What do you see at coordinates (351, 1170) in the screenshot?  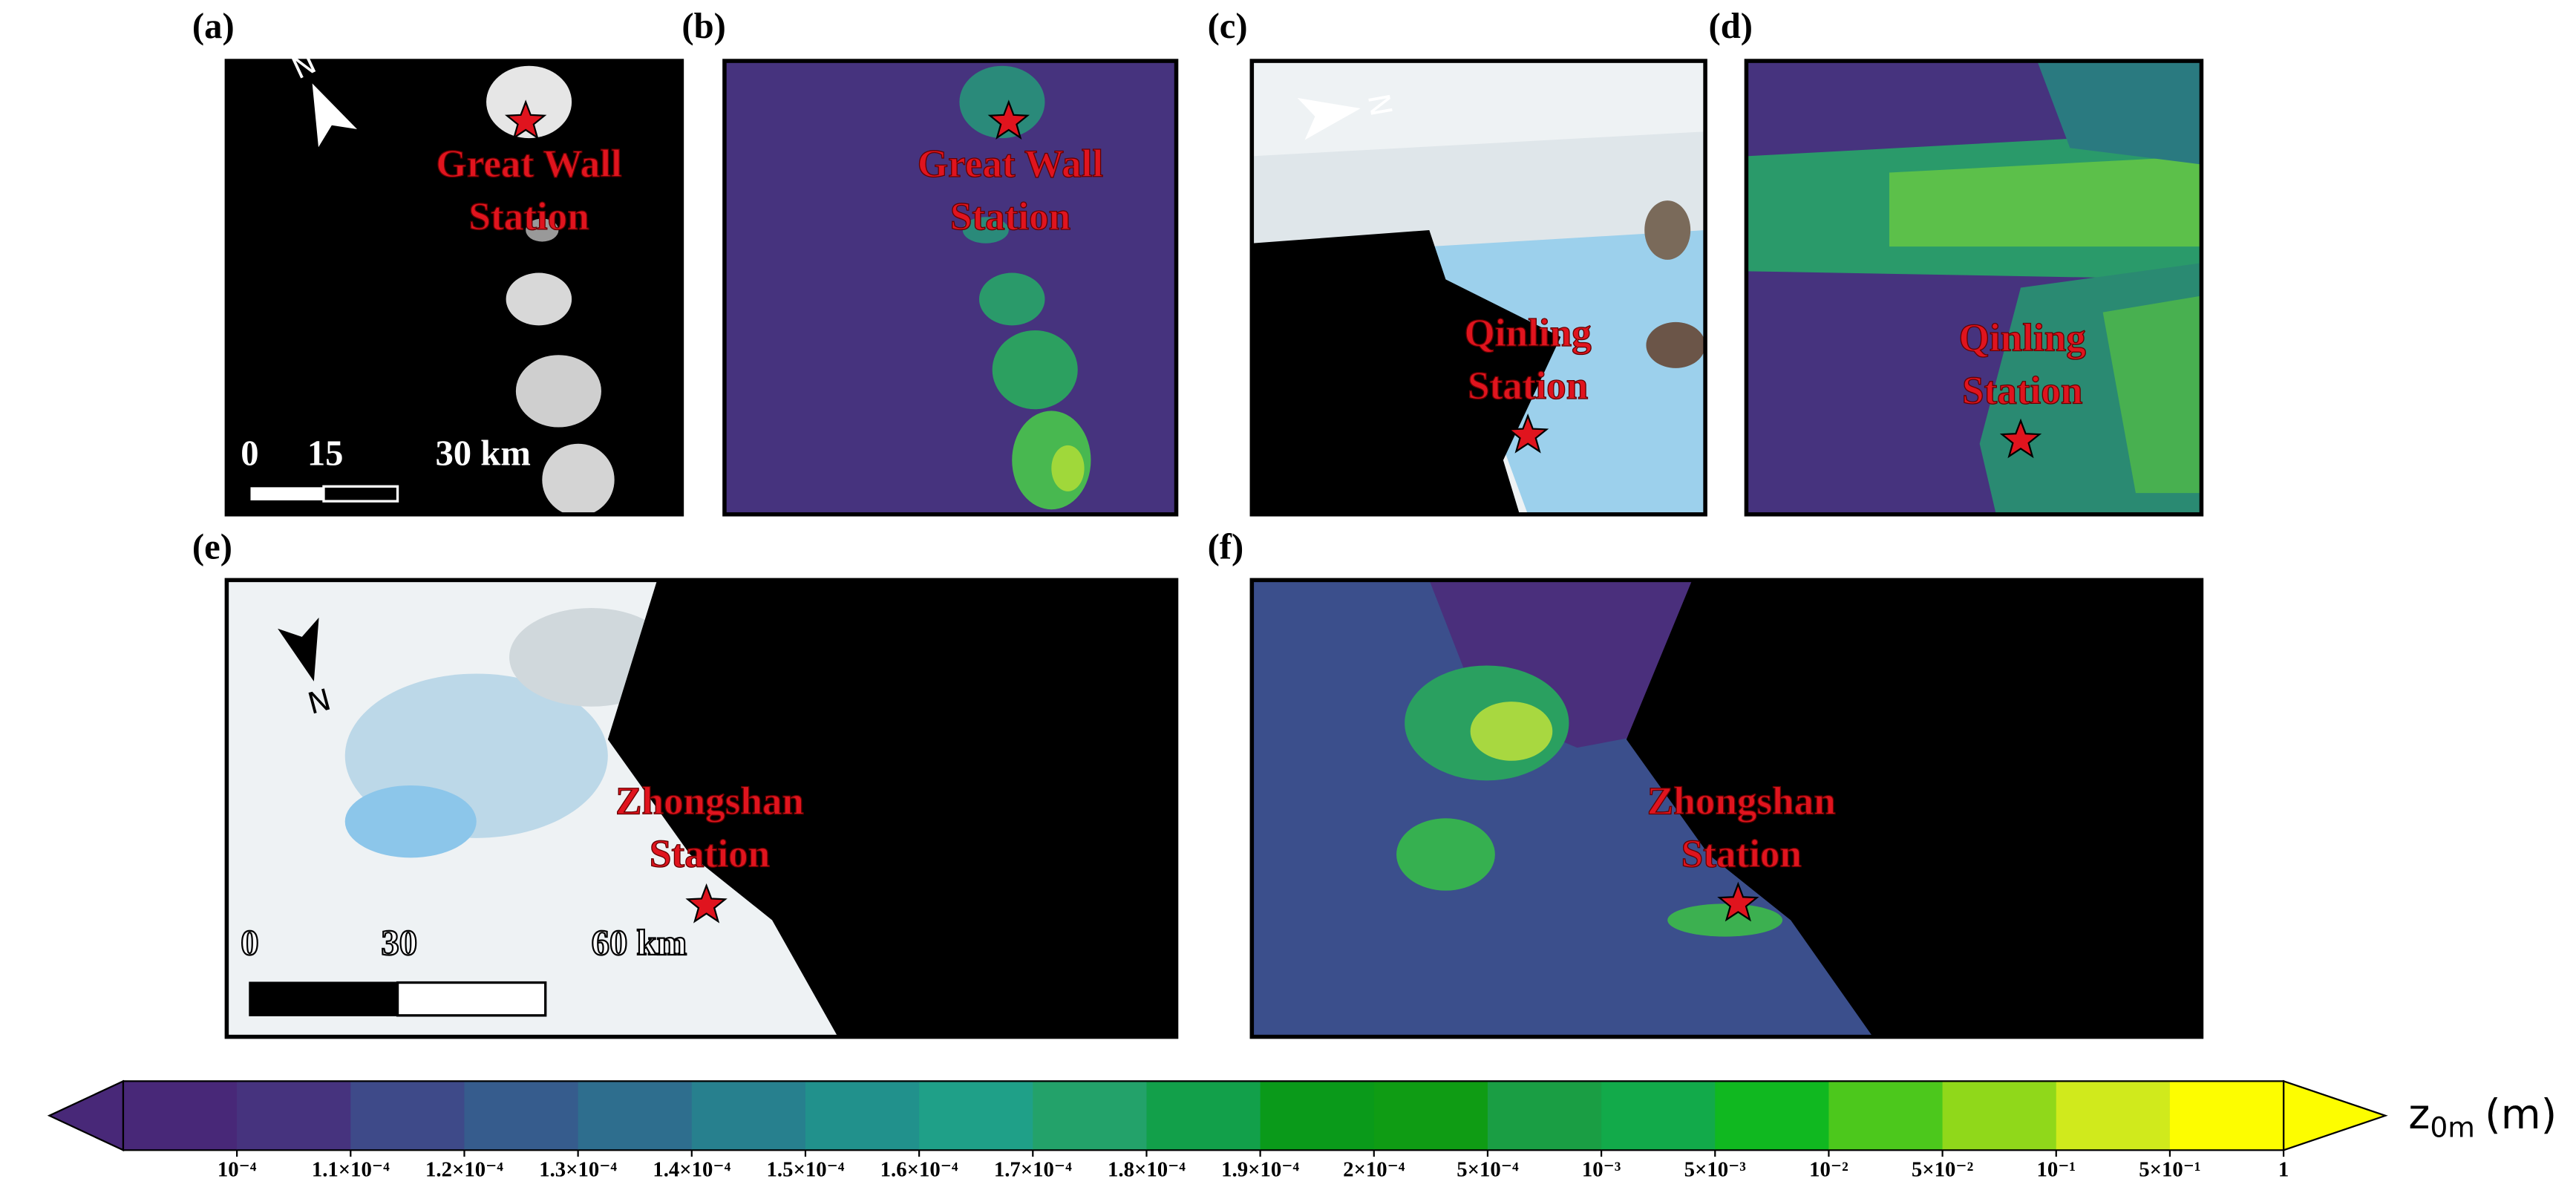 I see `tick-label: 1.1×10⁻⁴` at bounding box center [351, 1170].